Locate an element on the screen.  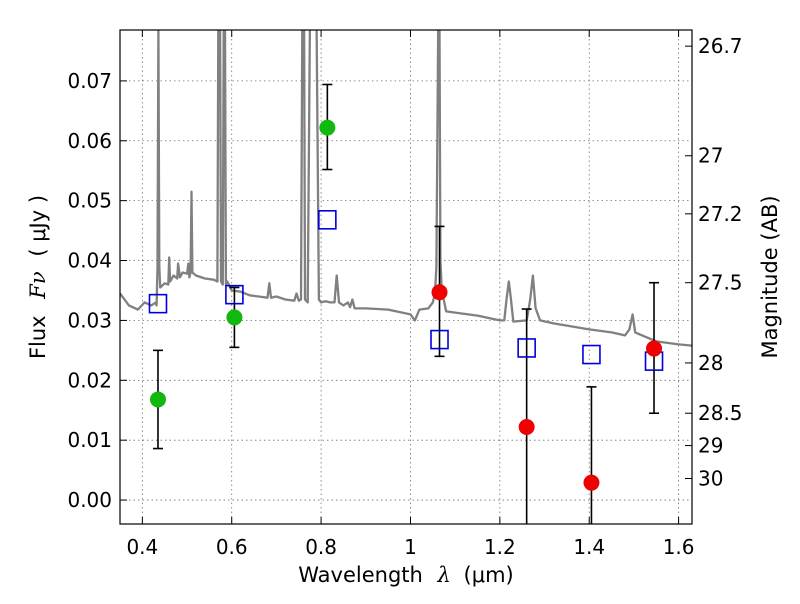
y-tick-label: 0.06 is located at coordinates (89, 141).